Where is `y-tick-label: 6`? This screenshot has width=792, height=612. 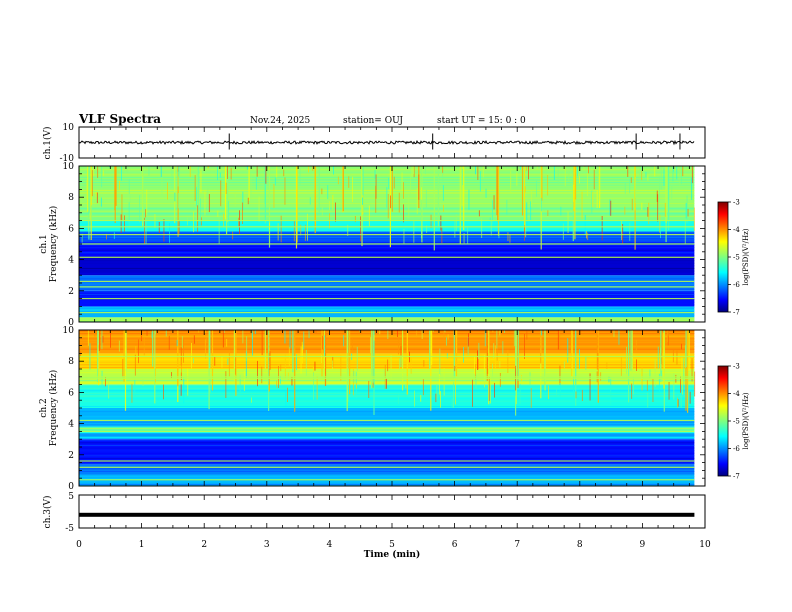
y-tick-label: 6 is located at coordinates (71, 229).